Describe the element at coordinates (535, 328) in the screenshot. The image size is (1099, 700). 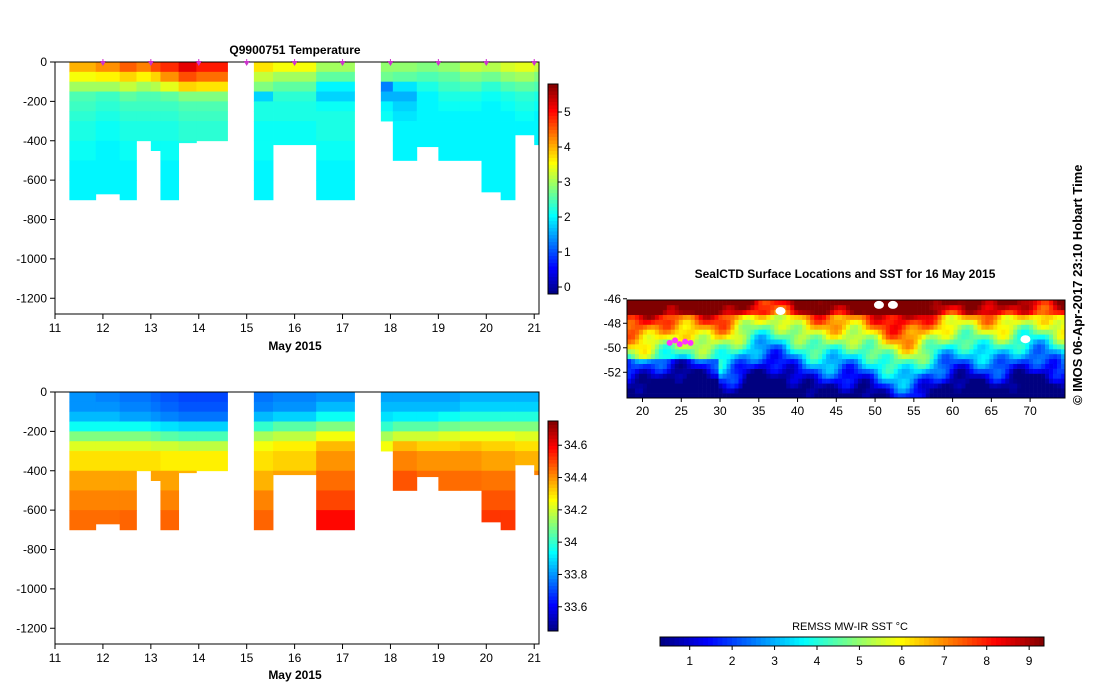
I see `x-tick-label: 21` at that location.